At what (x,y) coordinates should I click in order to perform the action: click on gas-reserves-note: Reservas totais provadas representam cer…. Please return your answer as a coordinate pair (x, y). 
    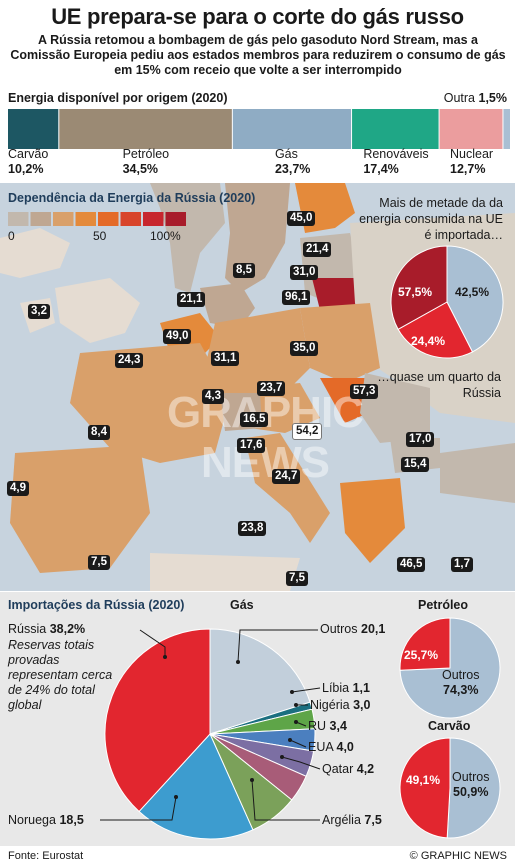
    Looking at the image, I should click on (60, 675).